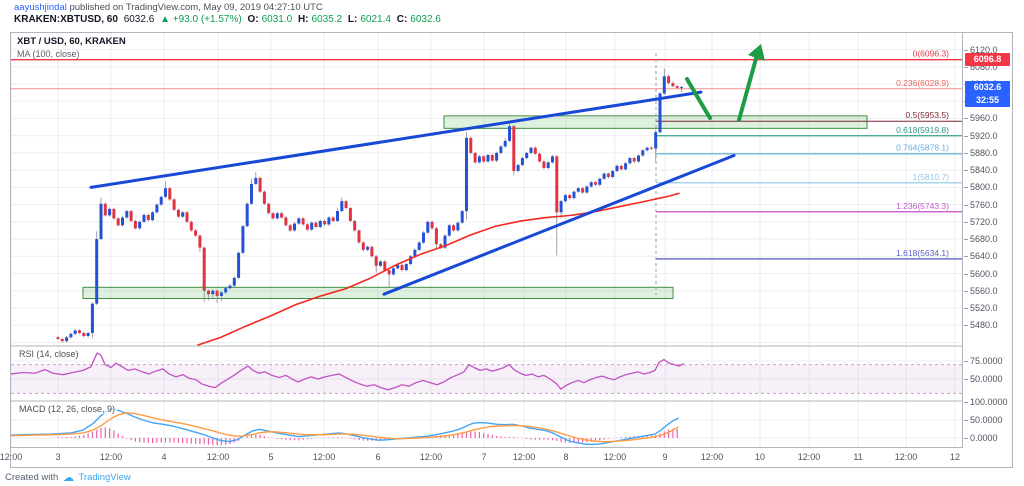  What do you see at coordinates (327, 19) in the screenshot?
I see `high-value: 6035.2` at bounding box center [327, 19].